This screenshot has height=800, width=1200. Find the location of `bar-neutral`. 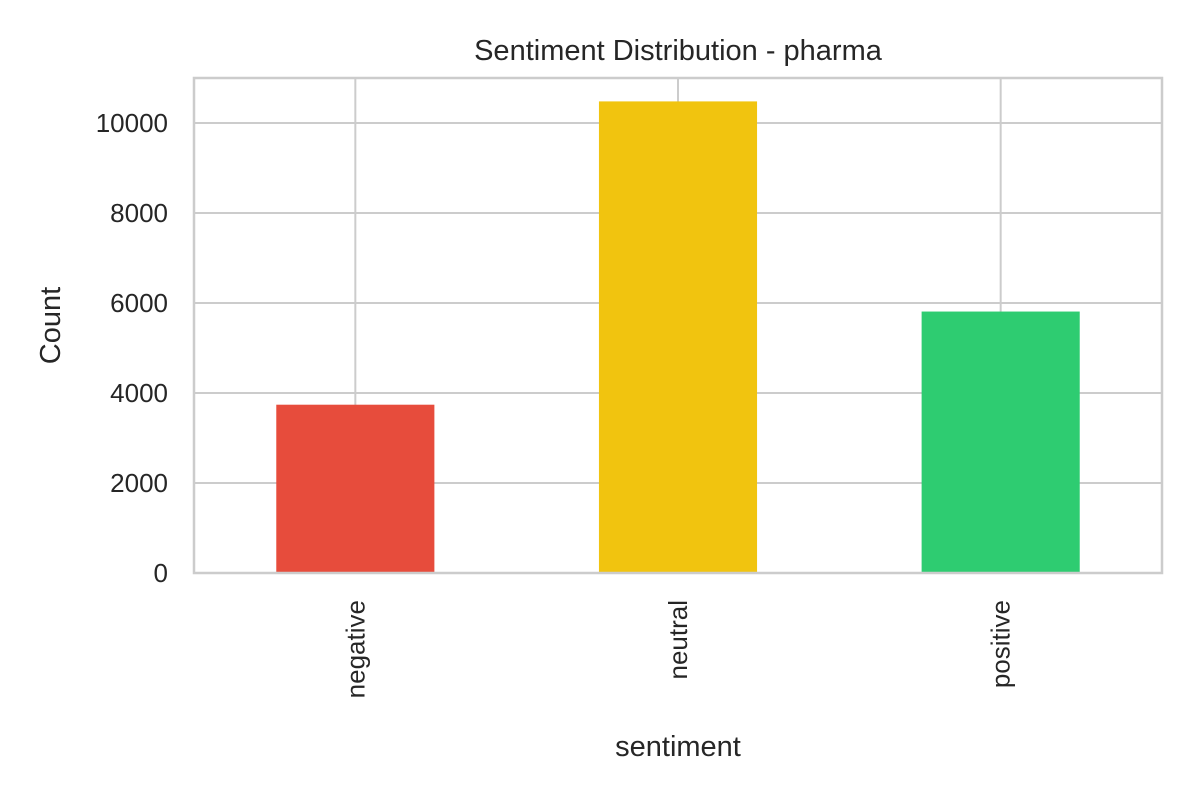

bar-neutral is located at coordinates (678, 337).